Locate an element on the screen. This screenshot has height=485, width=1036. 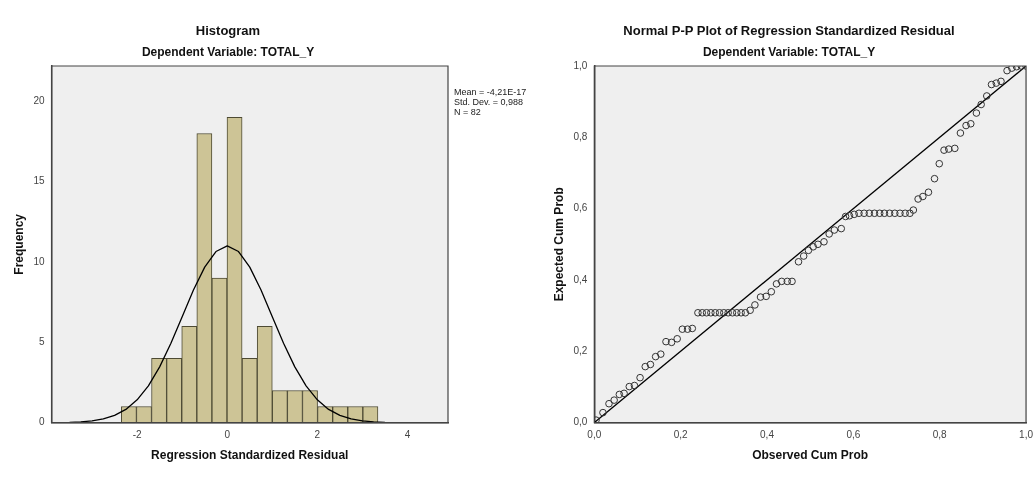
y-tick-label: 5 is located at coordinates (41, 342).